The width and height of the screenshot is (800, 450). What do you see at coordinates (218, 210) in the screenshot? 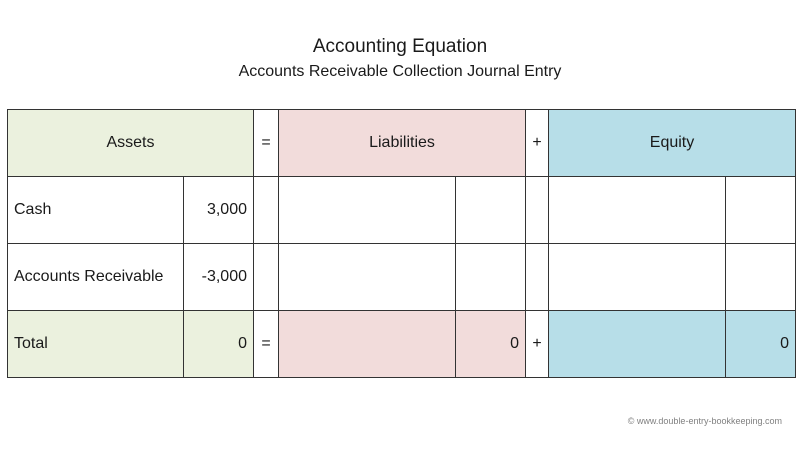
I see `assets-amount-cash: 3,000` at bounding box center [218, 210].